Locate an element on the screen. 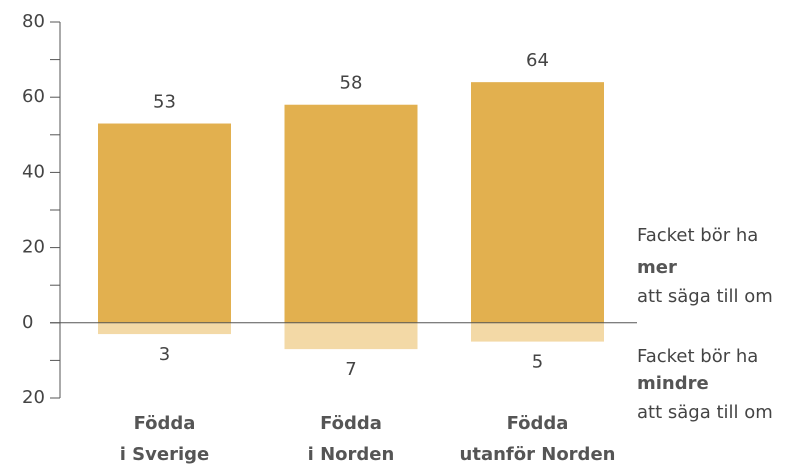  value-label: 5 is located at coordinates (537, 362).